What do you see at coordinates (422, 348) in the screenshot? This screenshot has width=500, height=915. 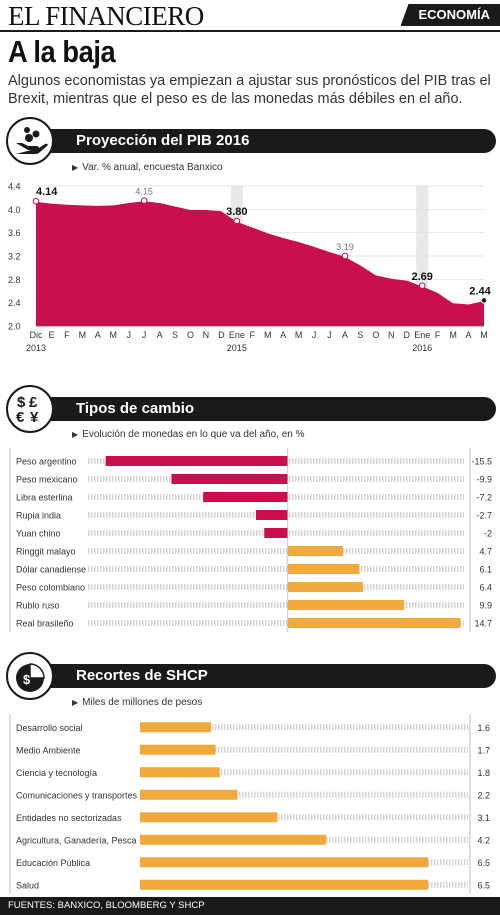 I see `year-label: 2016` at bounding box center [422, 348].